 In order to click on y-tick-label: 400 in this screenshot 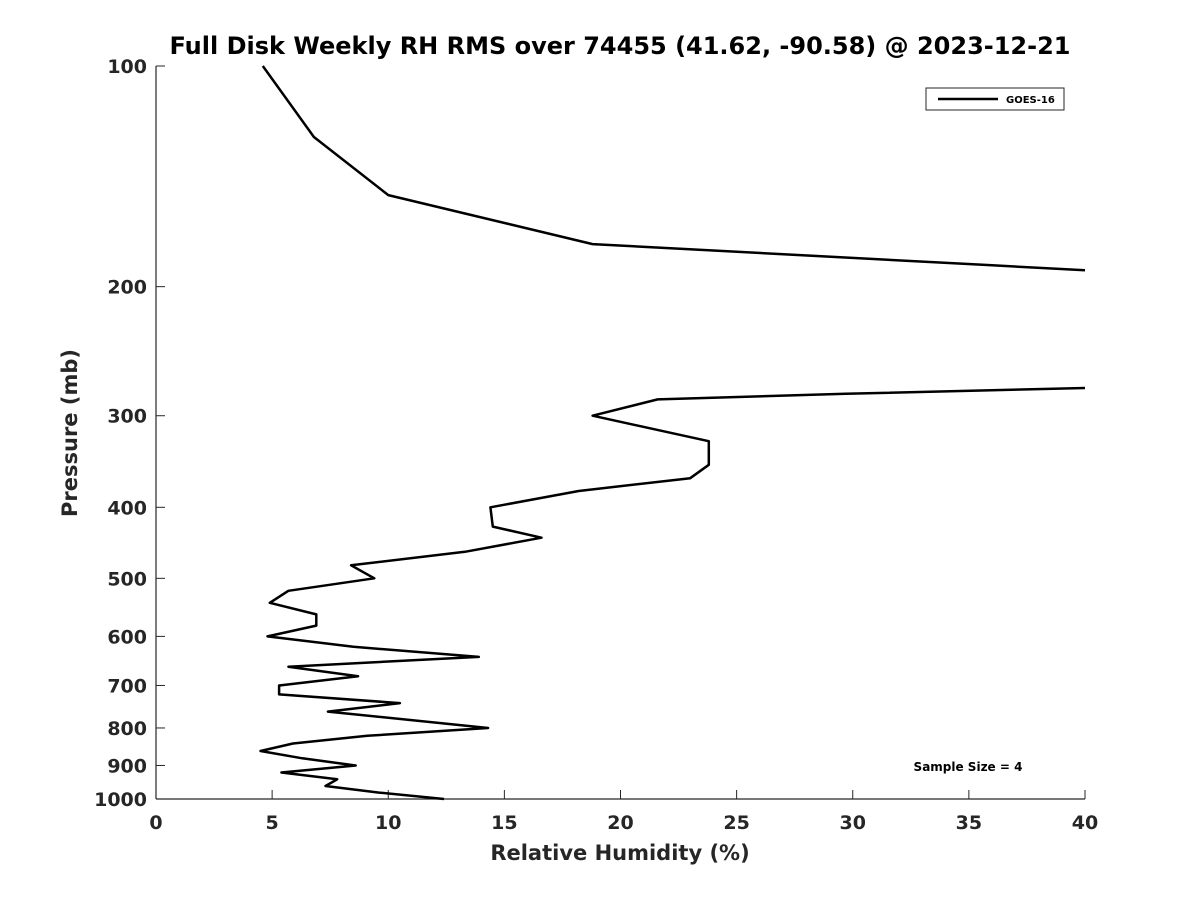, I will do `click(127, 508)`.